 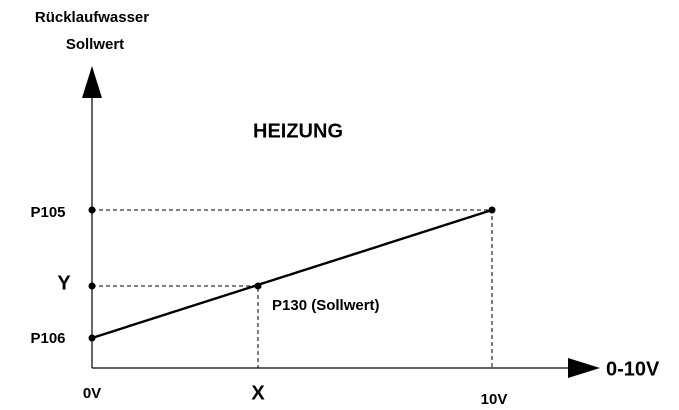 What do you see at coordinates (494, 399) in the screenshot?
I see `x-label: 10V` at bounding box center [494, 399].